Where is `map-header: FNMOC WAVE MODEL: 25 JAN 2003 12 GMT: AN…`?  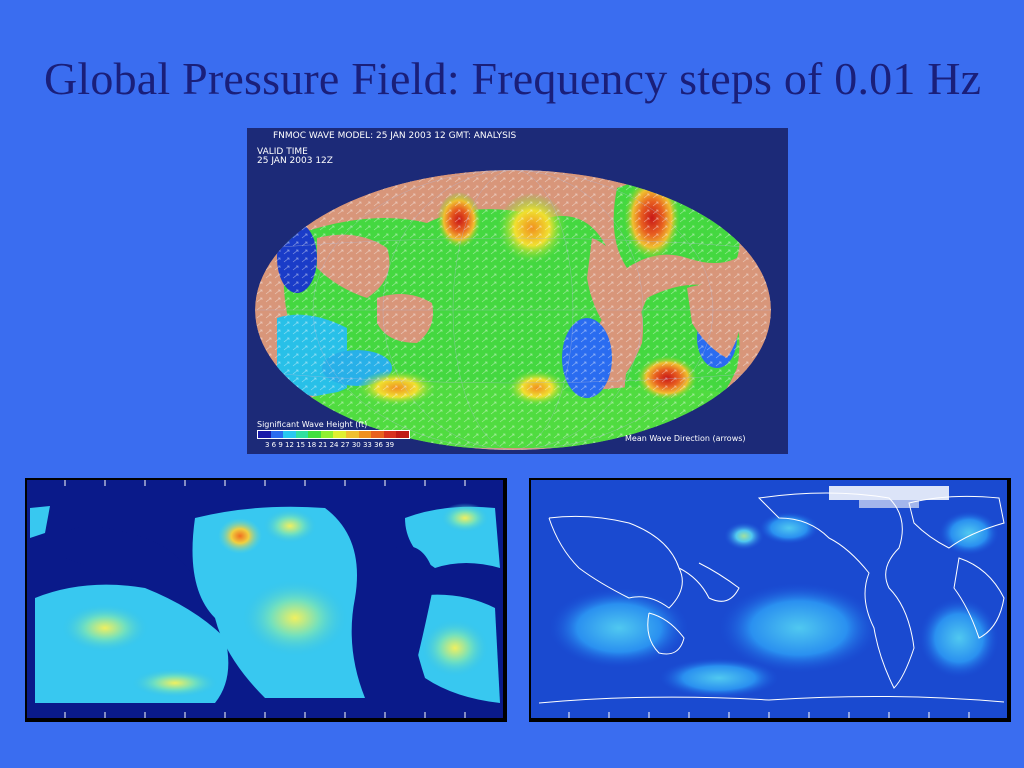 map-header: FNMOC WAVE MODEL: 25 JAN 2003 12 GMT: AN… is located at coordinates (395, 136).